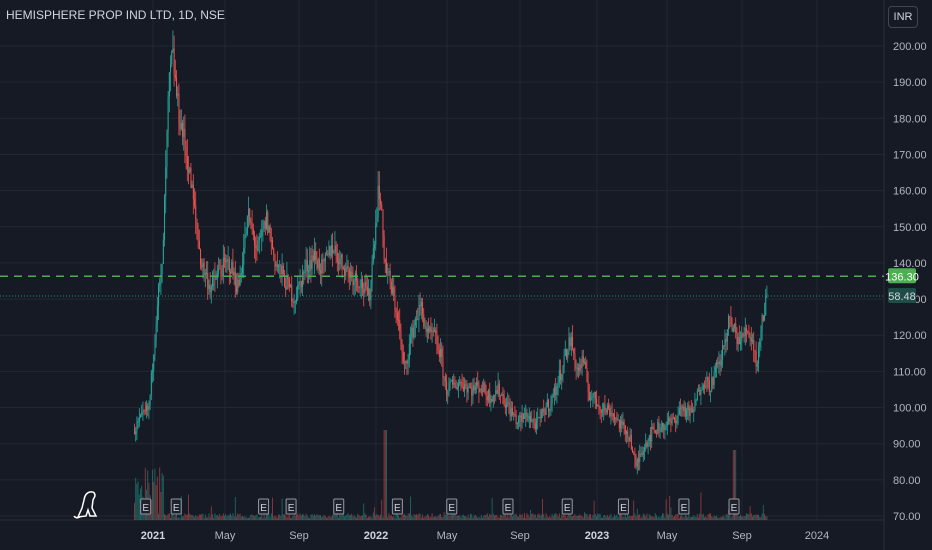  I want to click on chart-title: HEMISPHERE PROP IND LTD, 1D, NSE, so click(115, 15).